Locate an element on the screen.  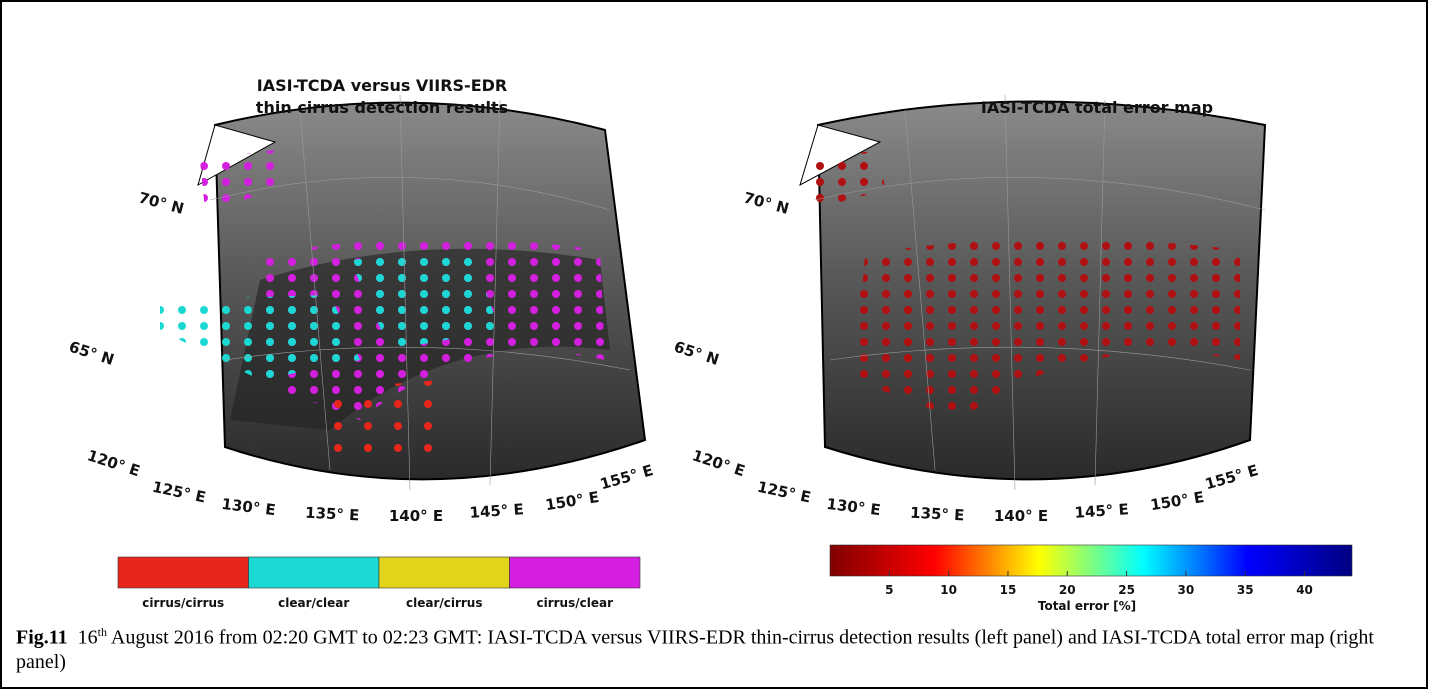
caption-day: 16 is located at coordinates (87, 637).